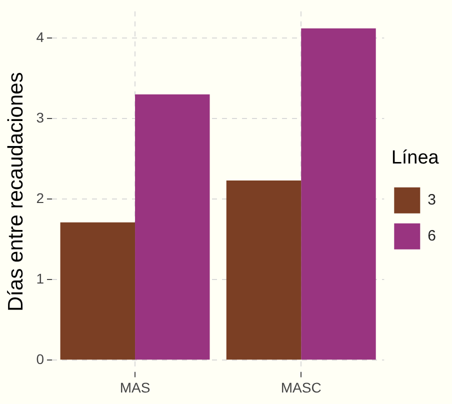 This screenshot has width=452, height=404. What do you see at coordinates (301, 387) in the screenshot?
I see `x-tick-label: MASC` at bounding box center [301, 387].